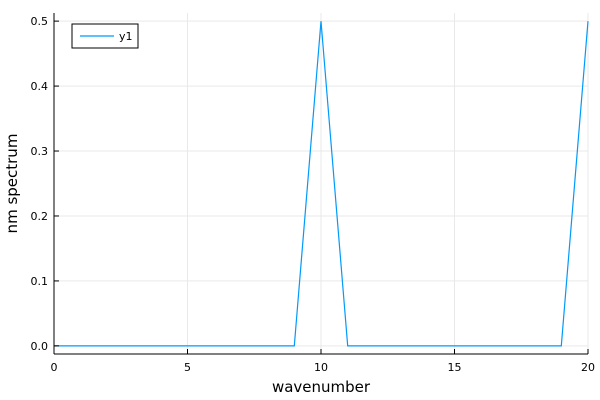 The image size is (600, 400). I want to click on y-tick-label: 0.1, so click(40, 281).